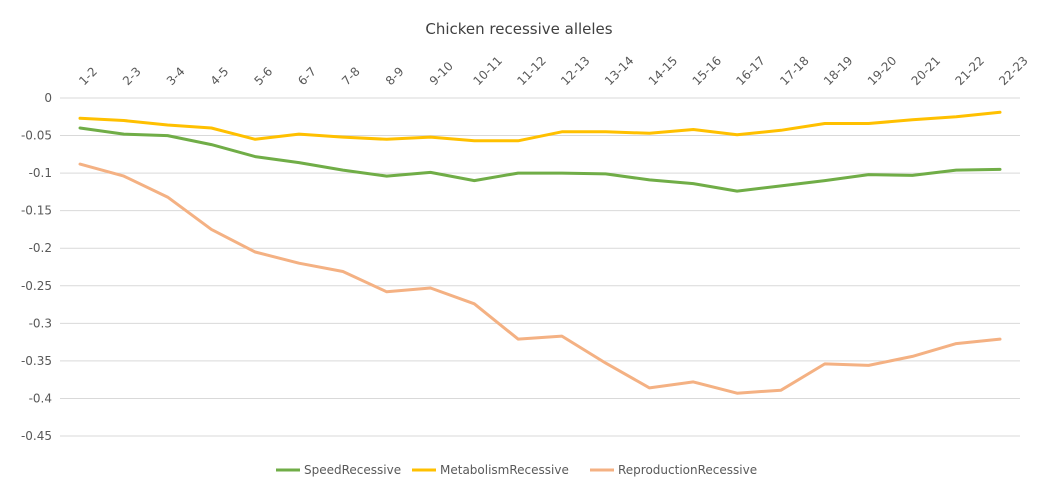 Image resolution: width=1038 pixels, height=482 pixels. Describe the element at coordinates (663, 71) in the screenshot. I see `x-tick-label: 14-15` at that location.